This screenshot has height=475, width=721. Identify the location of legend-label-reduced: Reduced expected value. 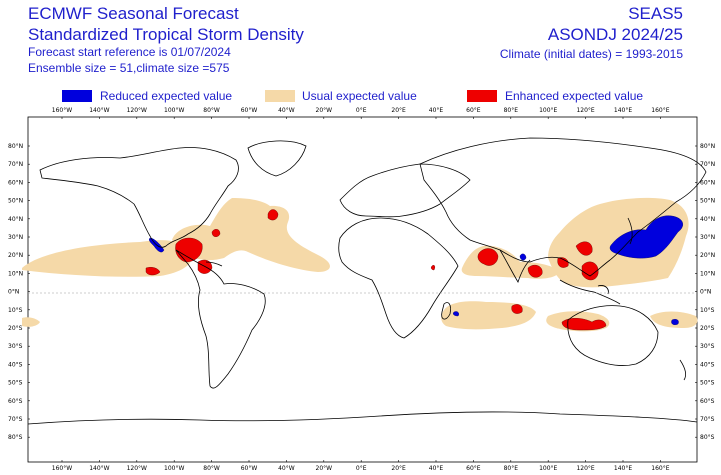
(166, 96).